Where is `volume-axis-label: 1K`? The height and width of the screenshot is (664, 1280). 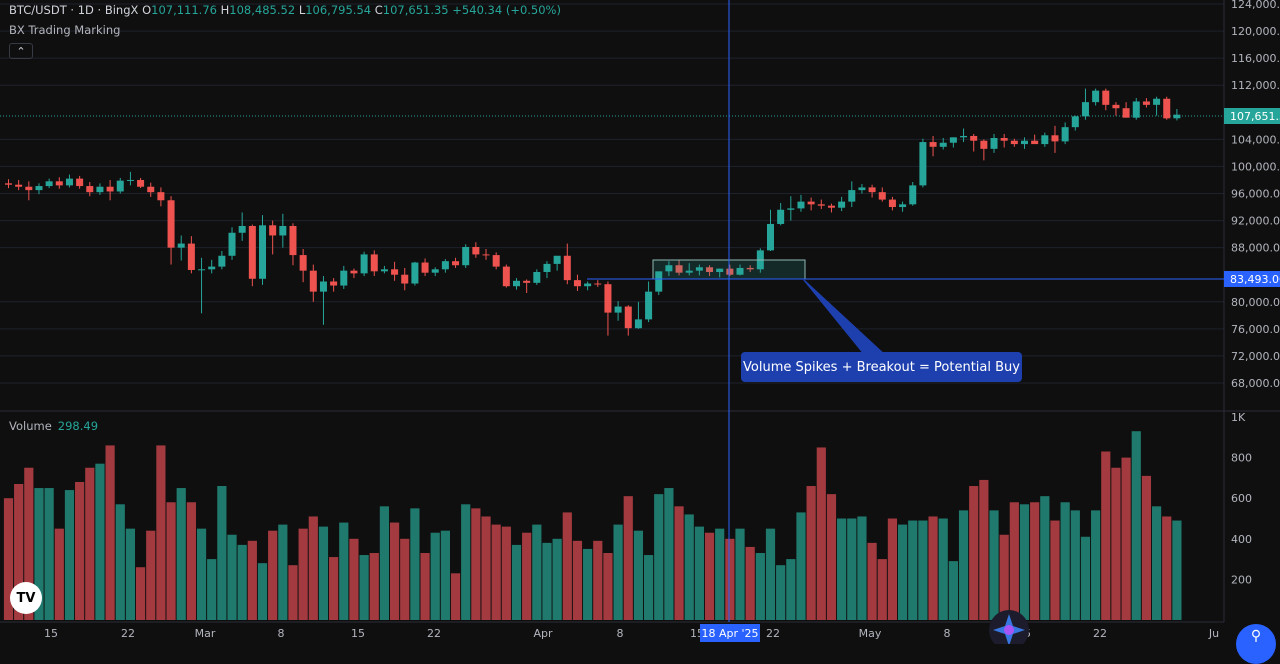 volume-axis-label: 1K is located at coordinates (1238, 417).